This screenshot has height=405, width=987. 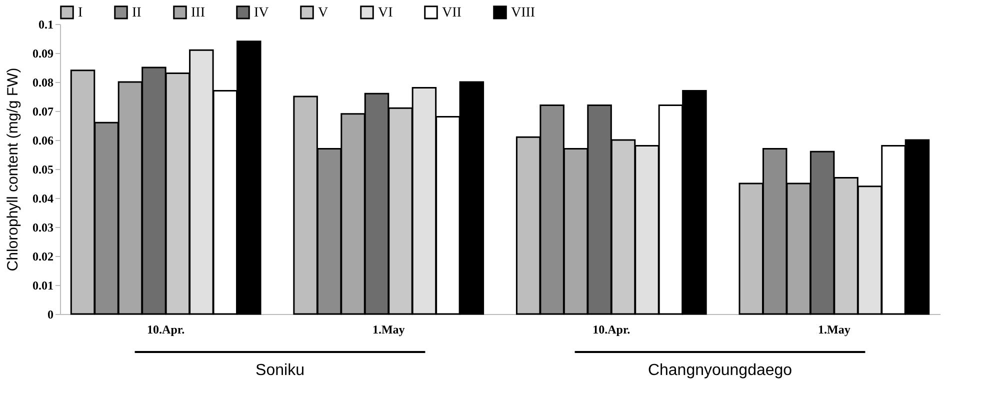 What do you see at coordinates (43, 83) in the screenshot?
I see `y-tick-label: 0.08` at bounding box center [43, 83].